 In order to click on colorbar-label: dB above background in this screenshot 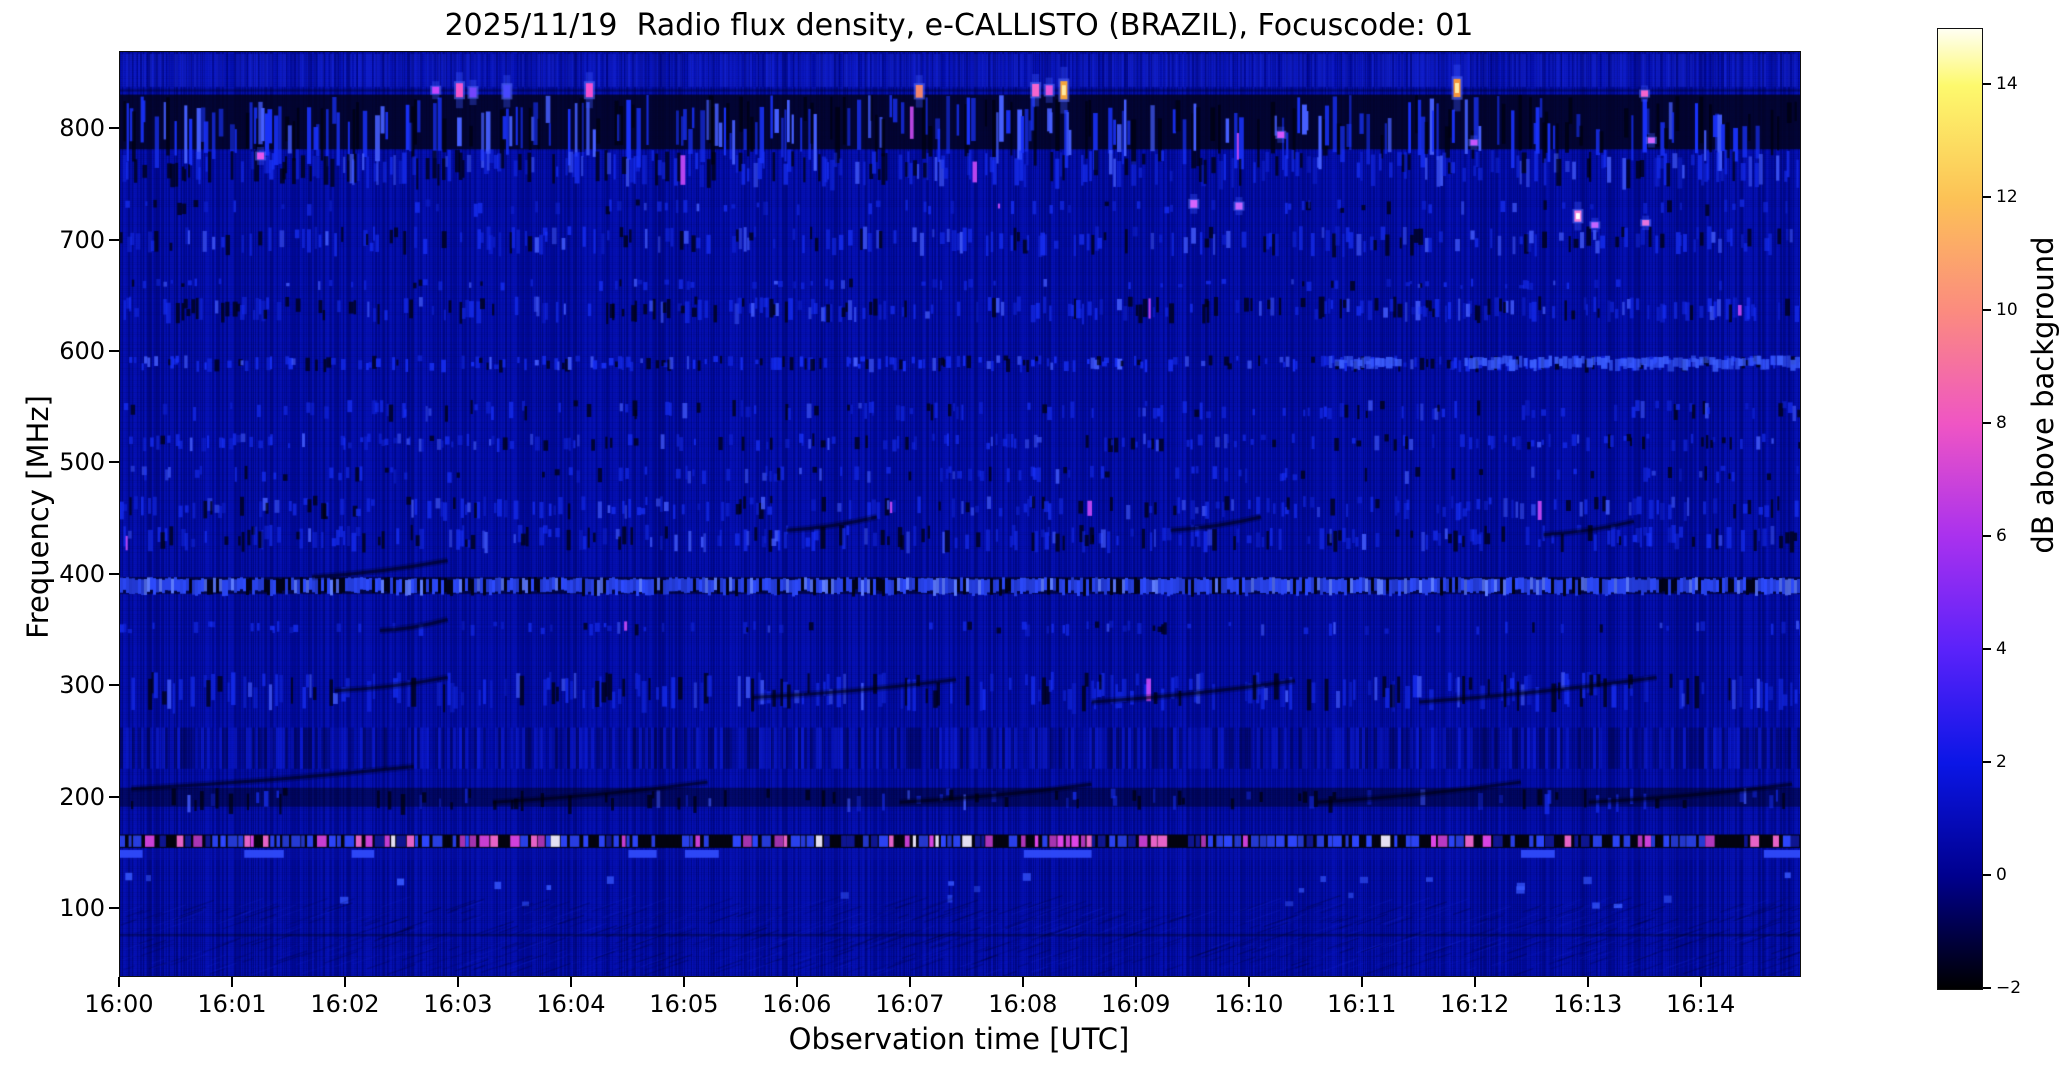, I will do `click(2043, 395)`.